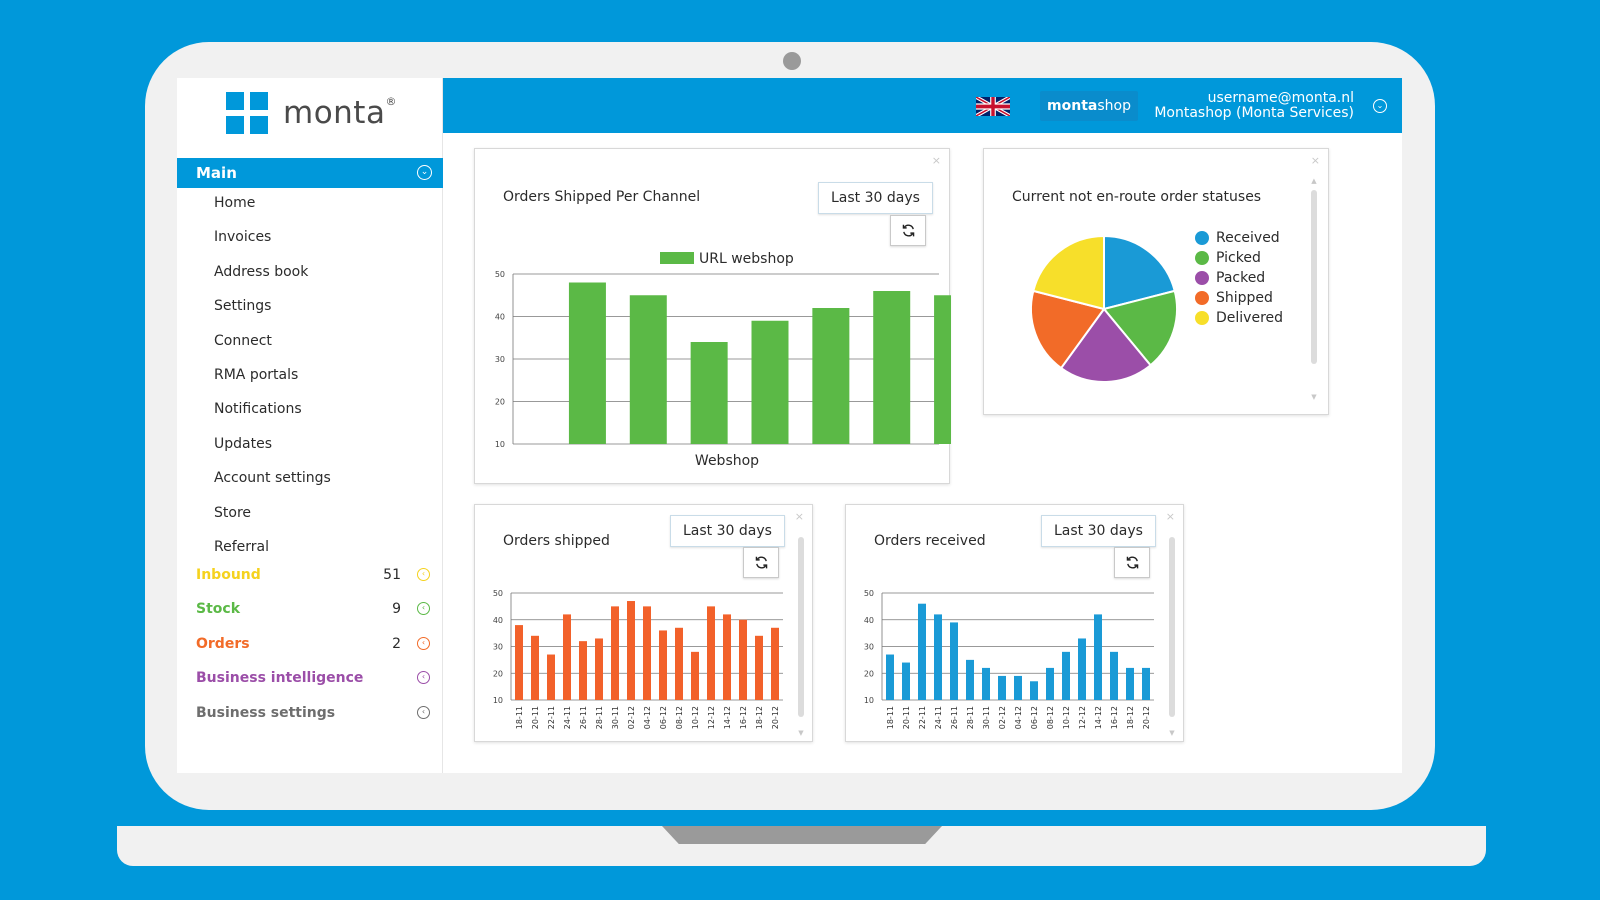 The height and width of the screenshot is (900, 1600). I want to click on sidebar-item-connect: Connect, so click(243, 340).